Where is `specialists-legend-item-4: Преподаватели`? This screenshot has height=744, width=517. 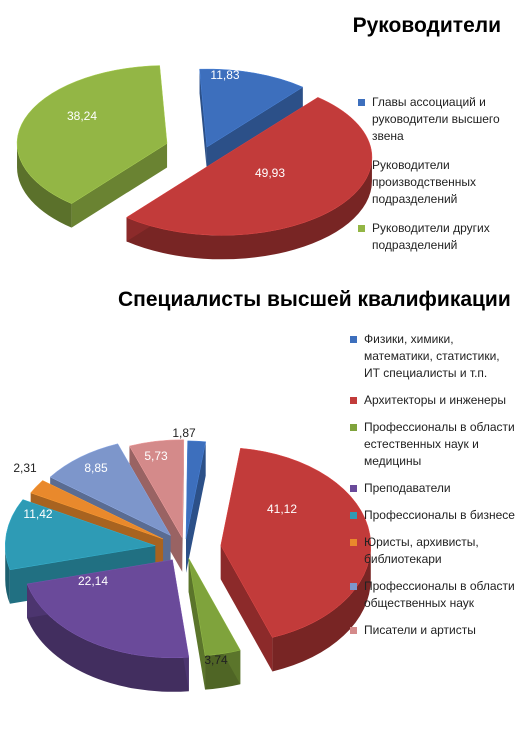 specialists-legend-item-4: Преподаватели is located at coordinates (432, 488).